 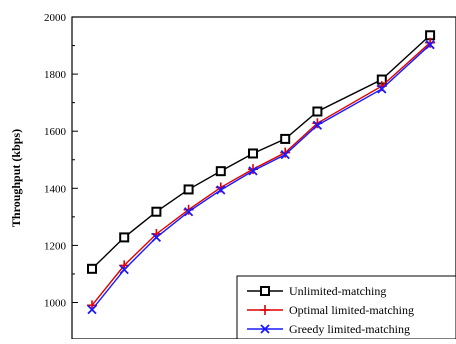 What do you see at coordinates (16, 178) in the screenshot?
I see `y-axis-title: Throughput (kbps)` at bounding box center [16, 178].